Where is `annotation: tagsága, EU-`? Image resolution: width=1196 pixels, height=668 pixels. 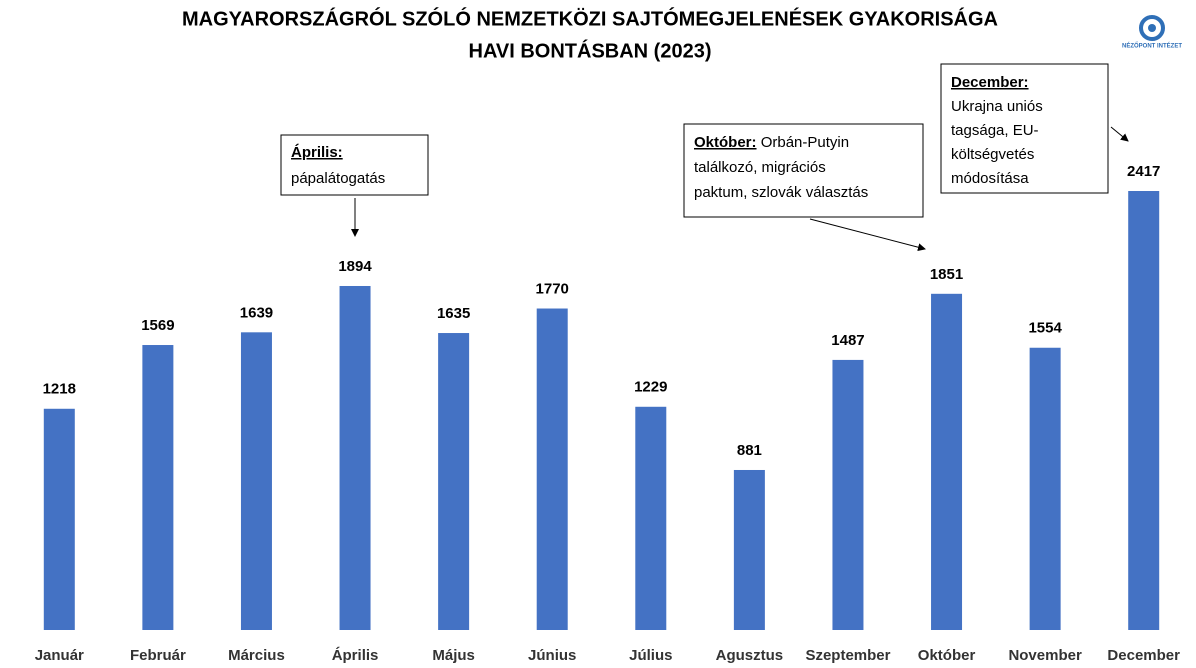
annotation: tagsága, EU- is located at coordinates (995, 130).